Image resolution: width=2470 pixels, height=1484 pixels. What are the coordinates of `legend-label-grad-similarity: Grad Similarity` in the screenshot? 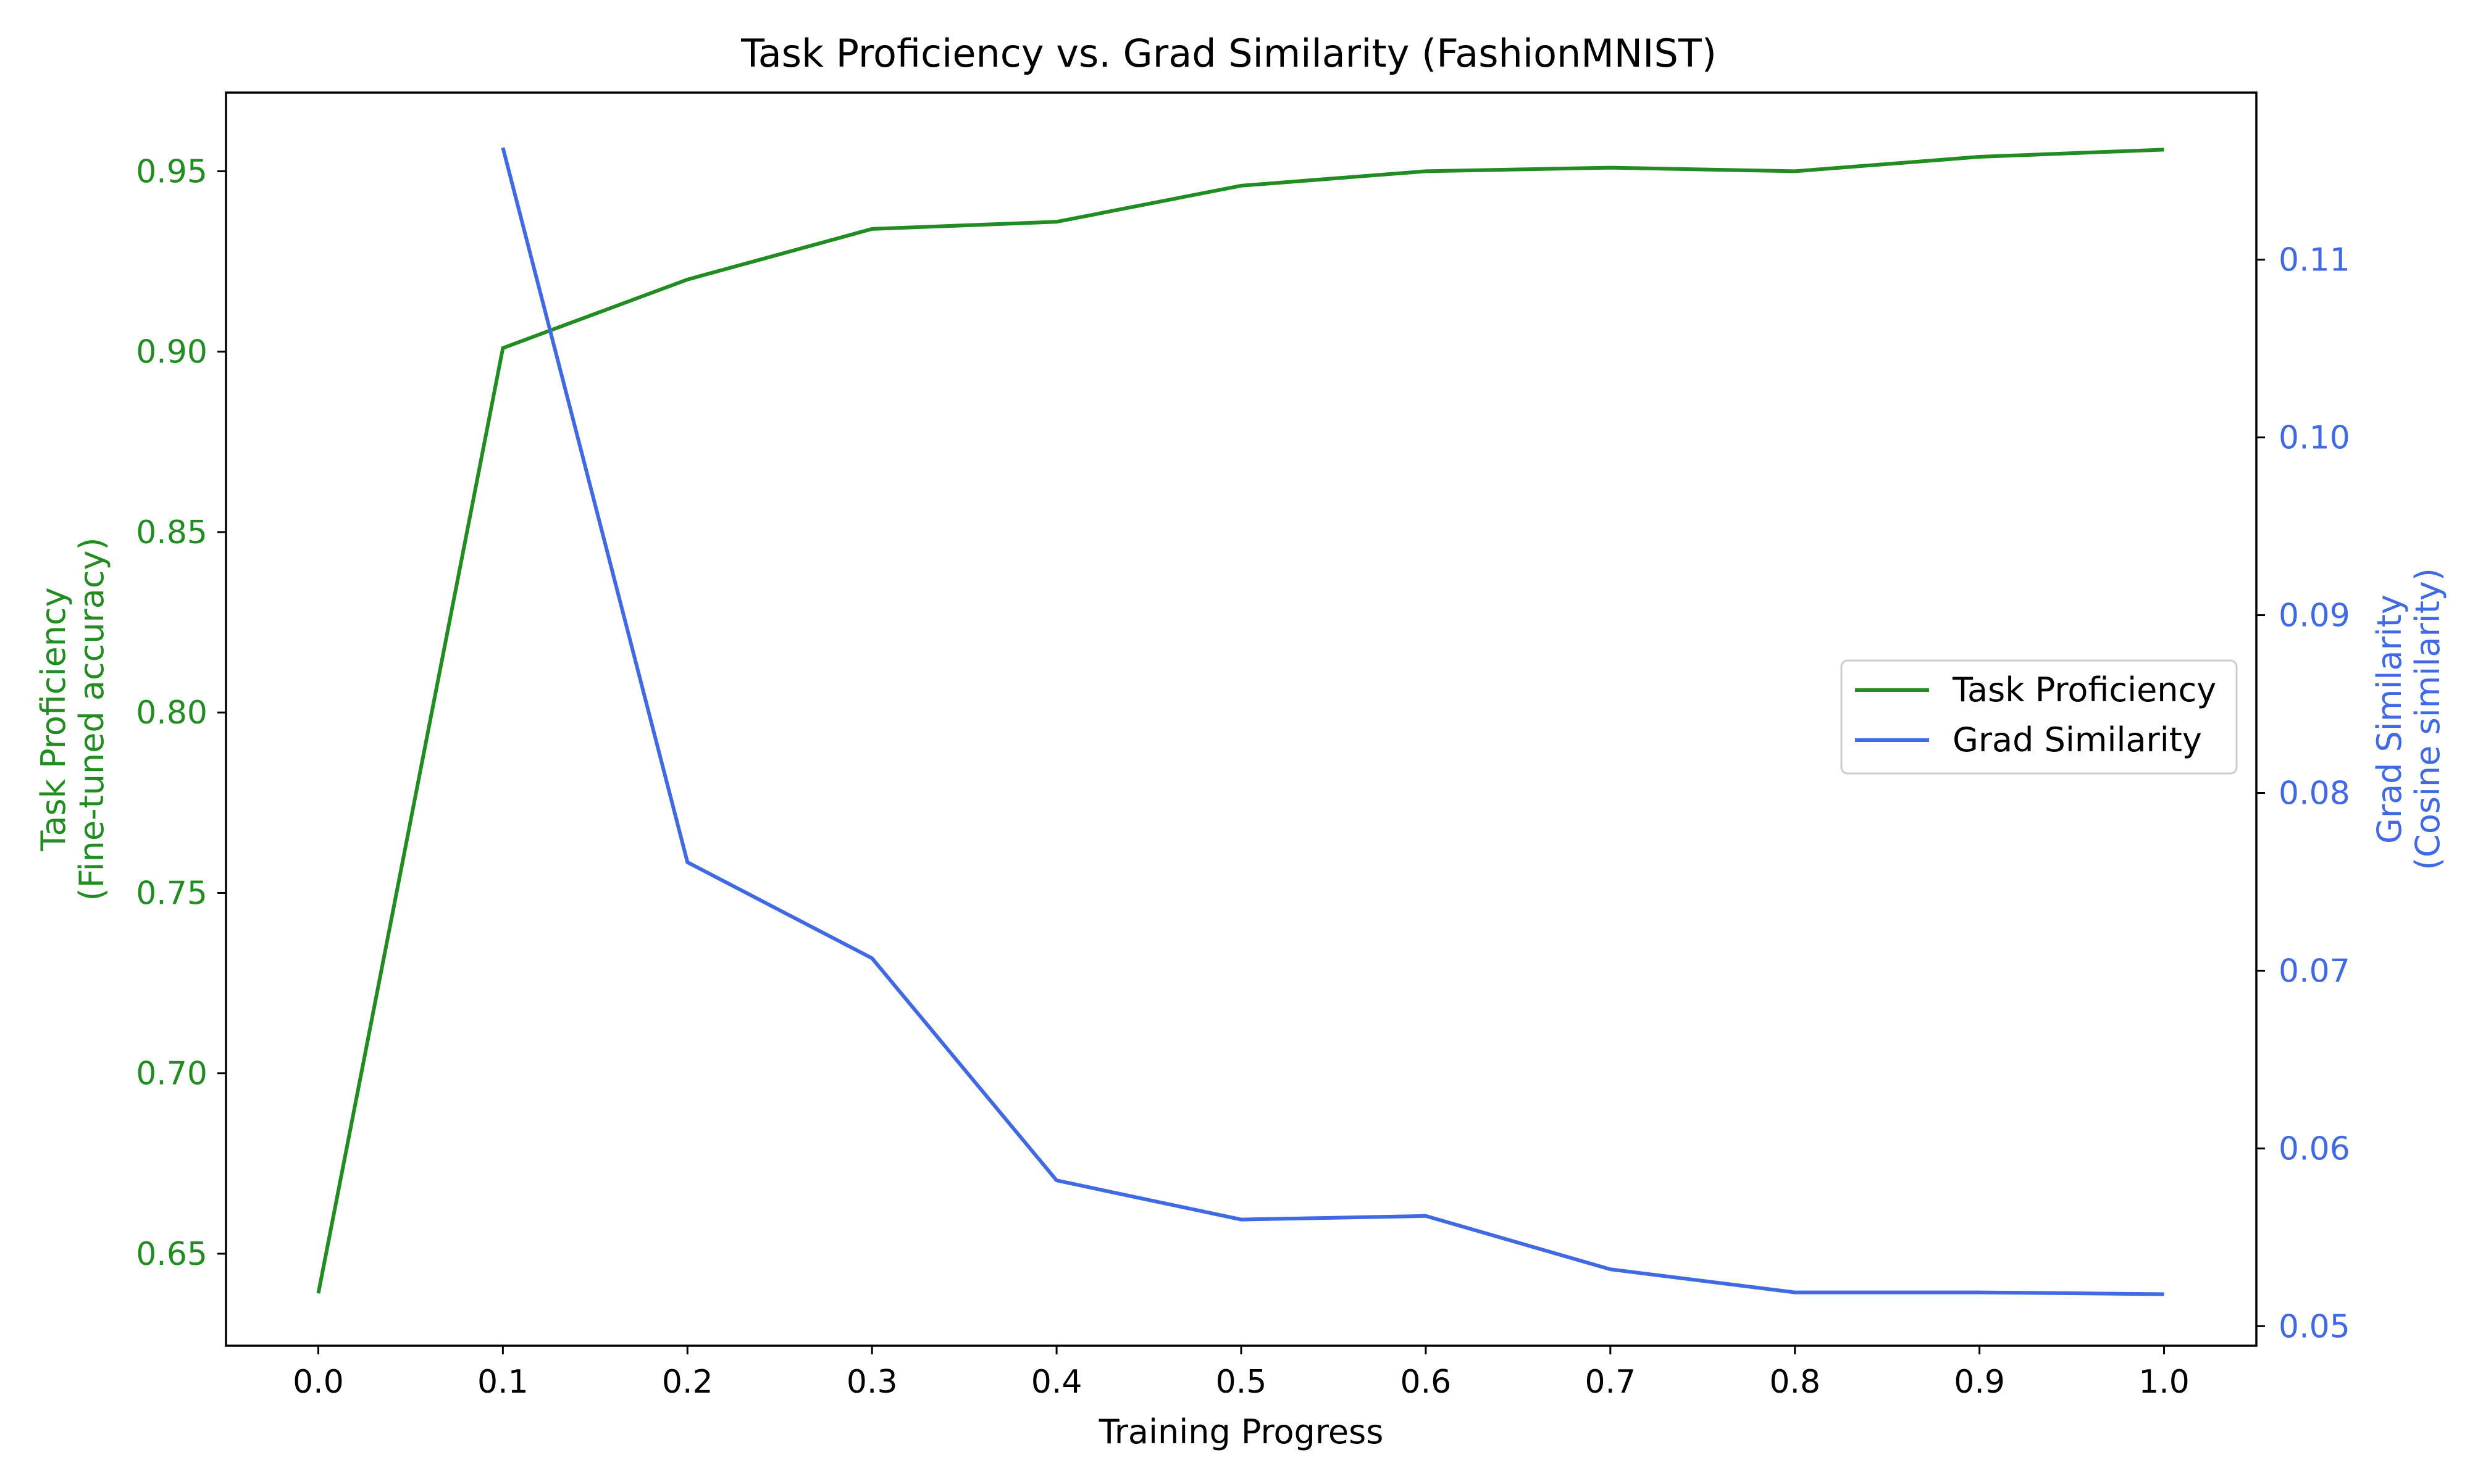 It's located at (2077, 739).